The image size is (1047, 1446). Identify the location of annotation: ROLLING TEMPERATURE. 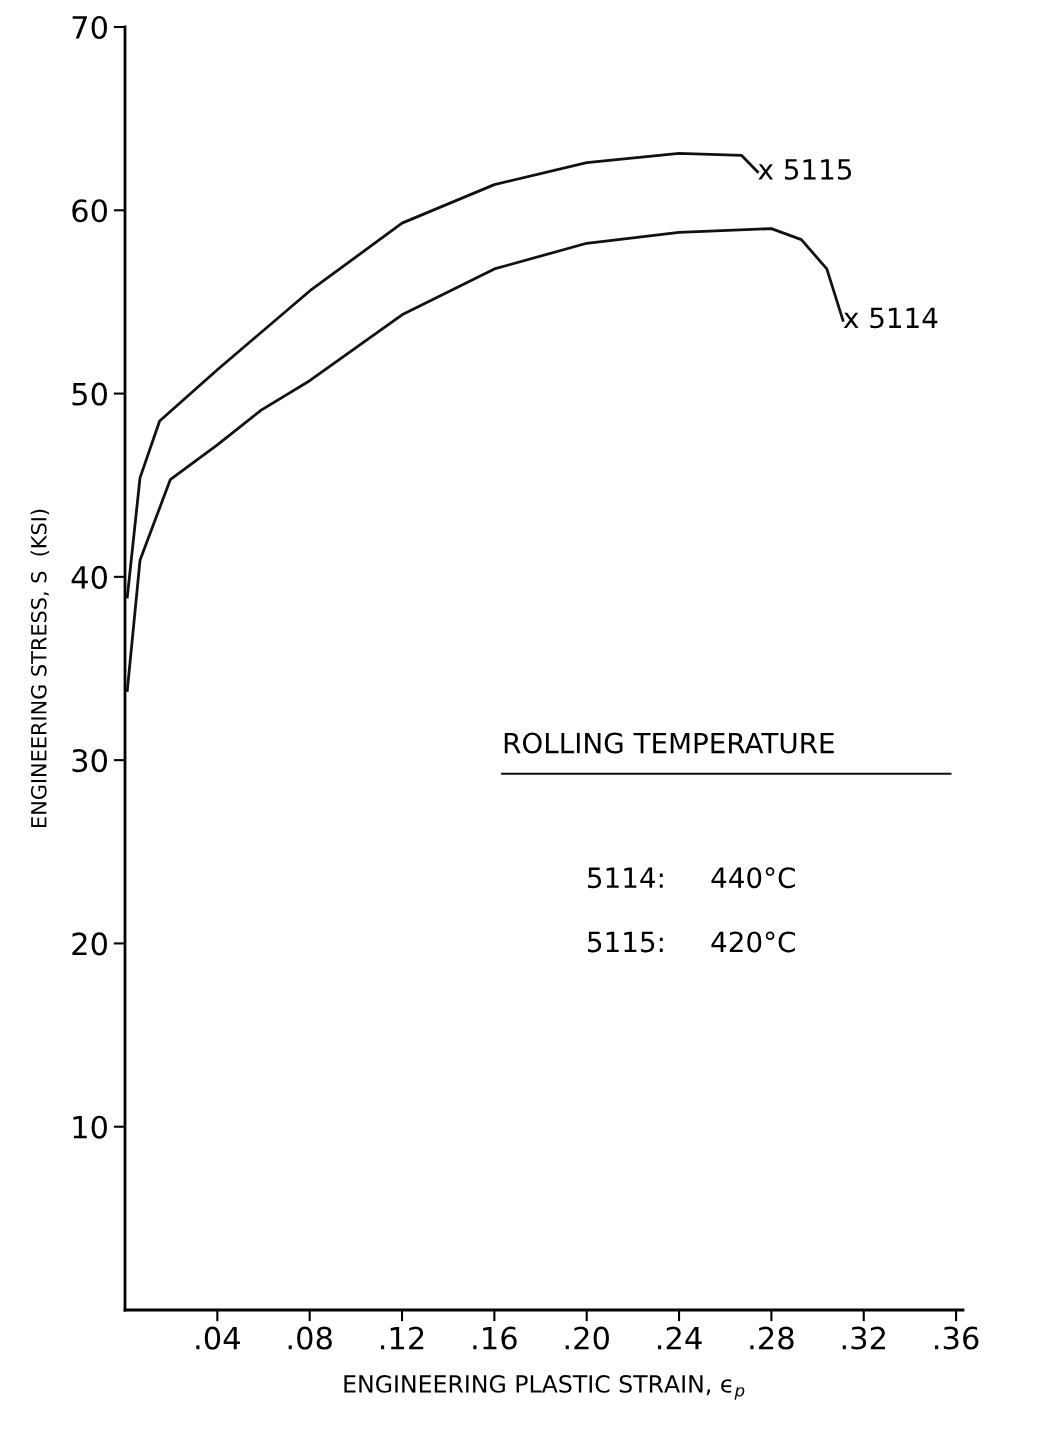
(669, 743).